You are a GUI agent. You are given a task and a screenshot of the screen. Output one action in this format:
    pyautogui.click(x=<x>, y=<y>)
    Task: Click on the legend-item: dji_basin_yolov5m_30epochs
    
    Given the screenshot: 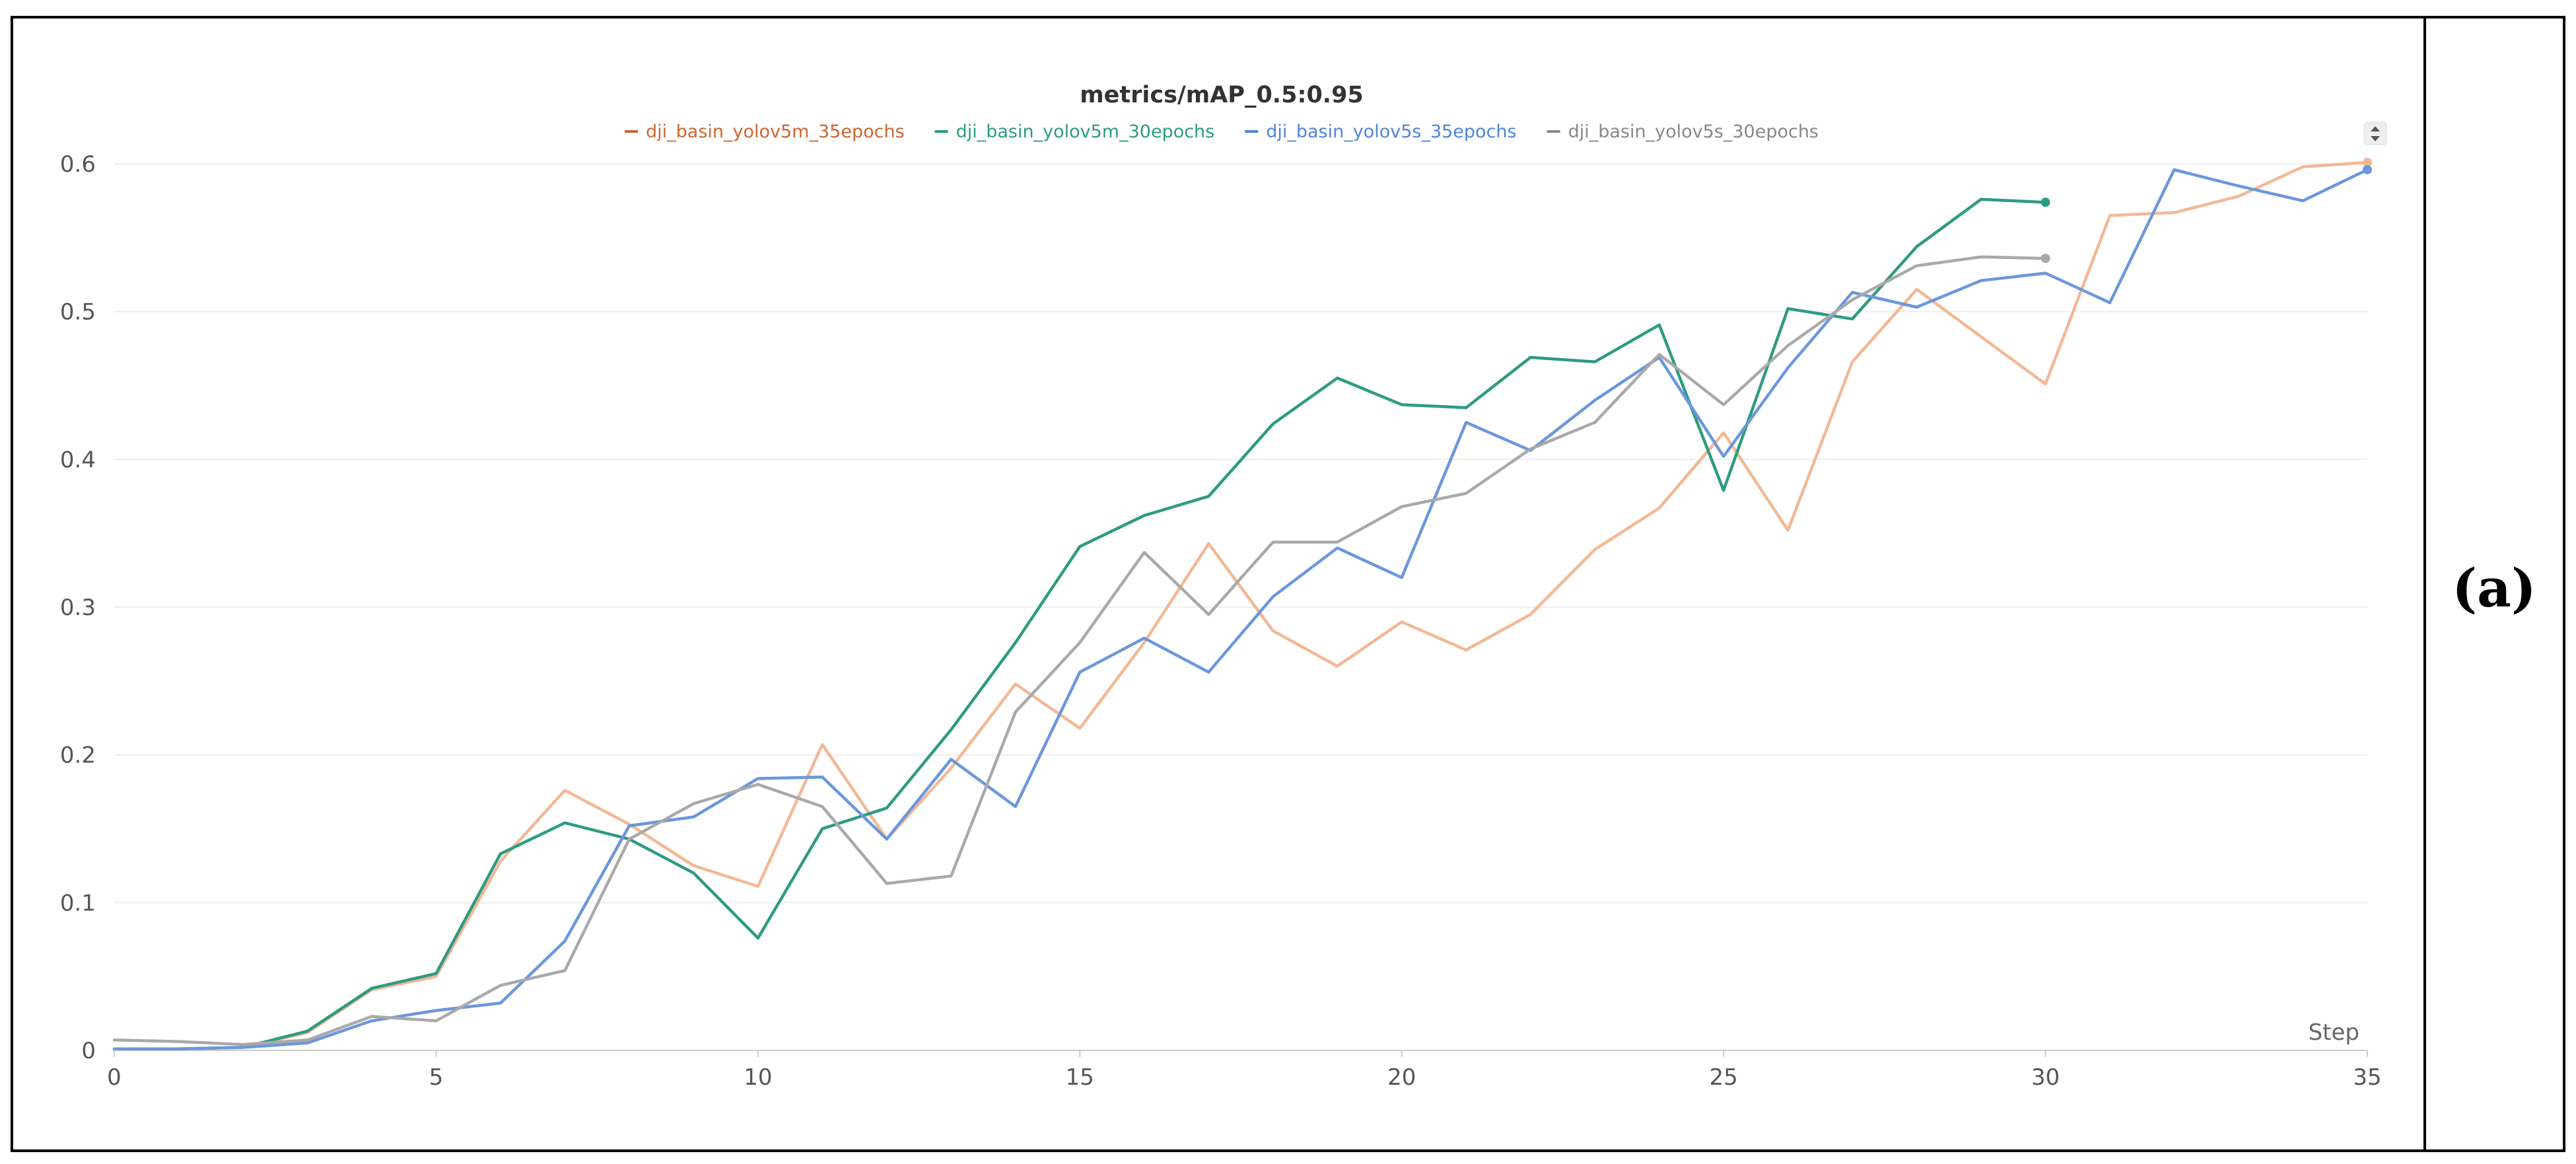 What is the action you would take?
    pyautogui.click(x=1074, y=132)
    